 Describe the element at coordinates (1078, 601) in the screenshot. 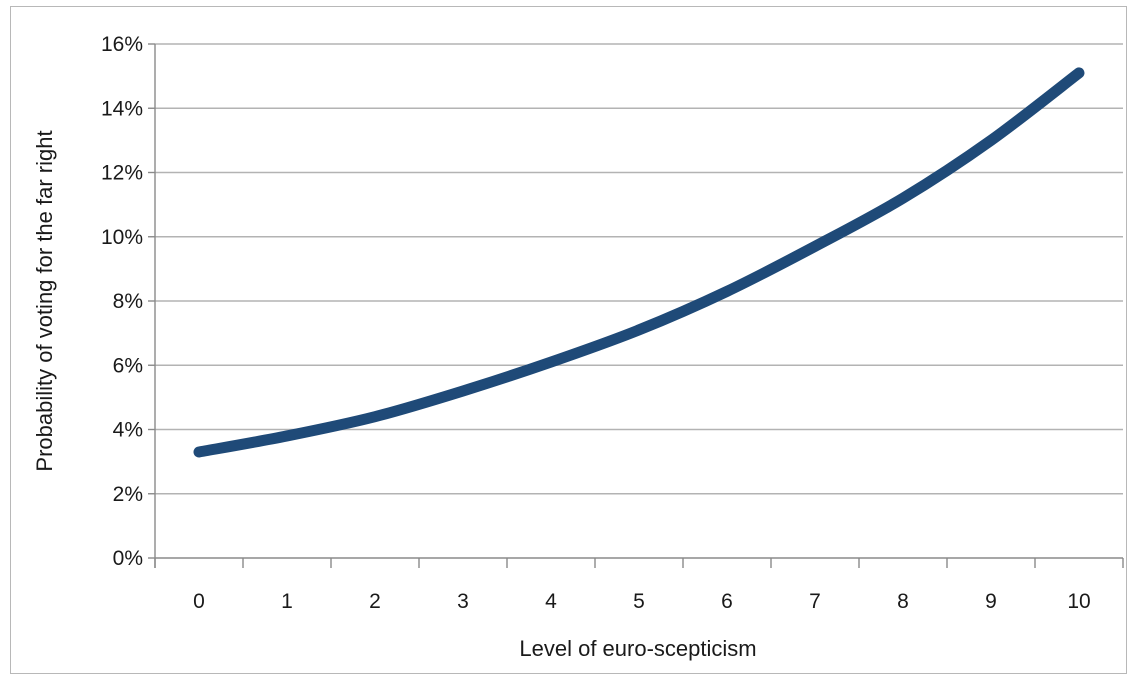

I see `x-tick-label: 10` at that location.